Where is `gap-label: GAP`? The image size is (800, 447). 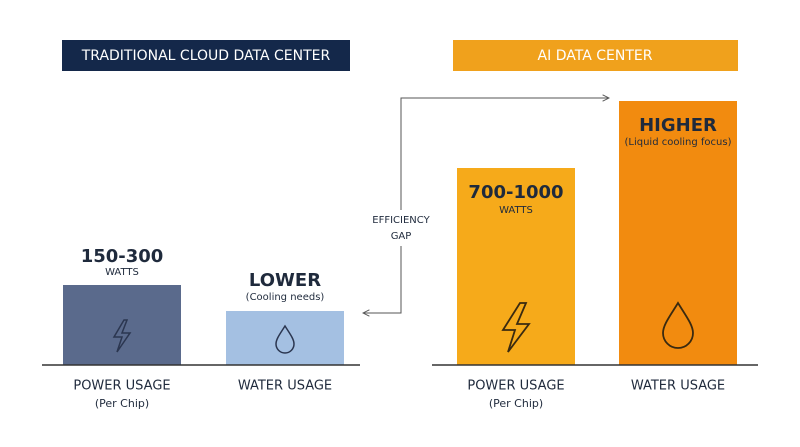
gap-label: GAP is located at coordinates (401, 236).